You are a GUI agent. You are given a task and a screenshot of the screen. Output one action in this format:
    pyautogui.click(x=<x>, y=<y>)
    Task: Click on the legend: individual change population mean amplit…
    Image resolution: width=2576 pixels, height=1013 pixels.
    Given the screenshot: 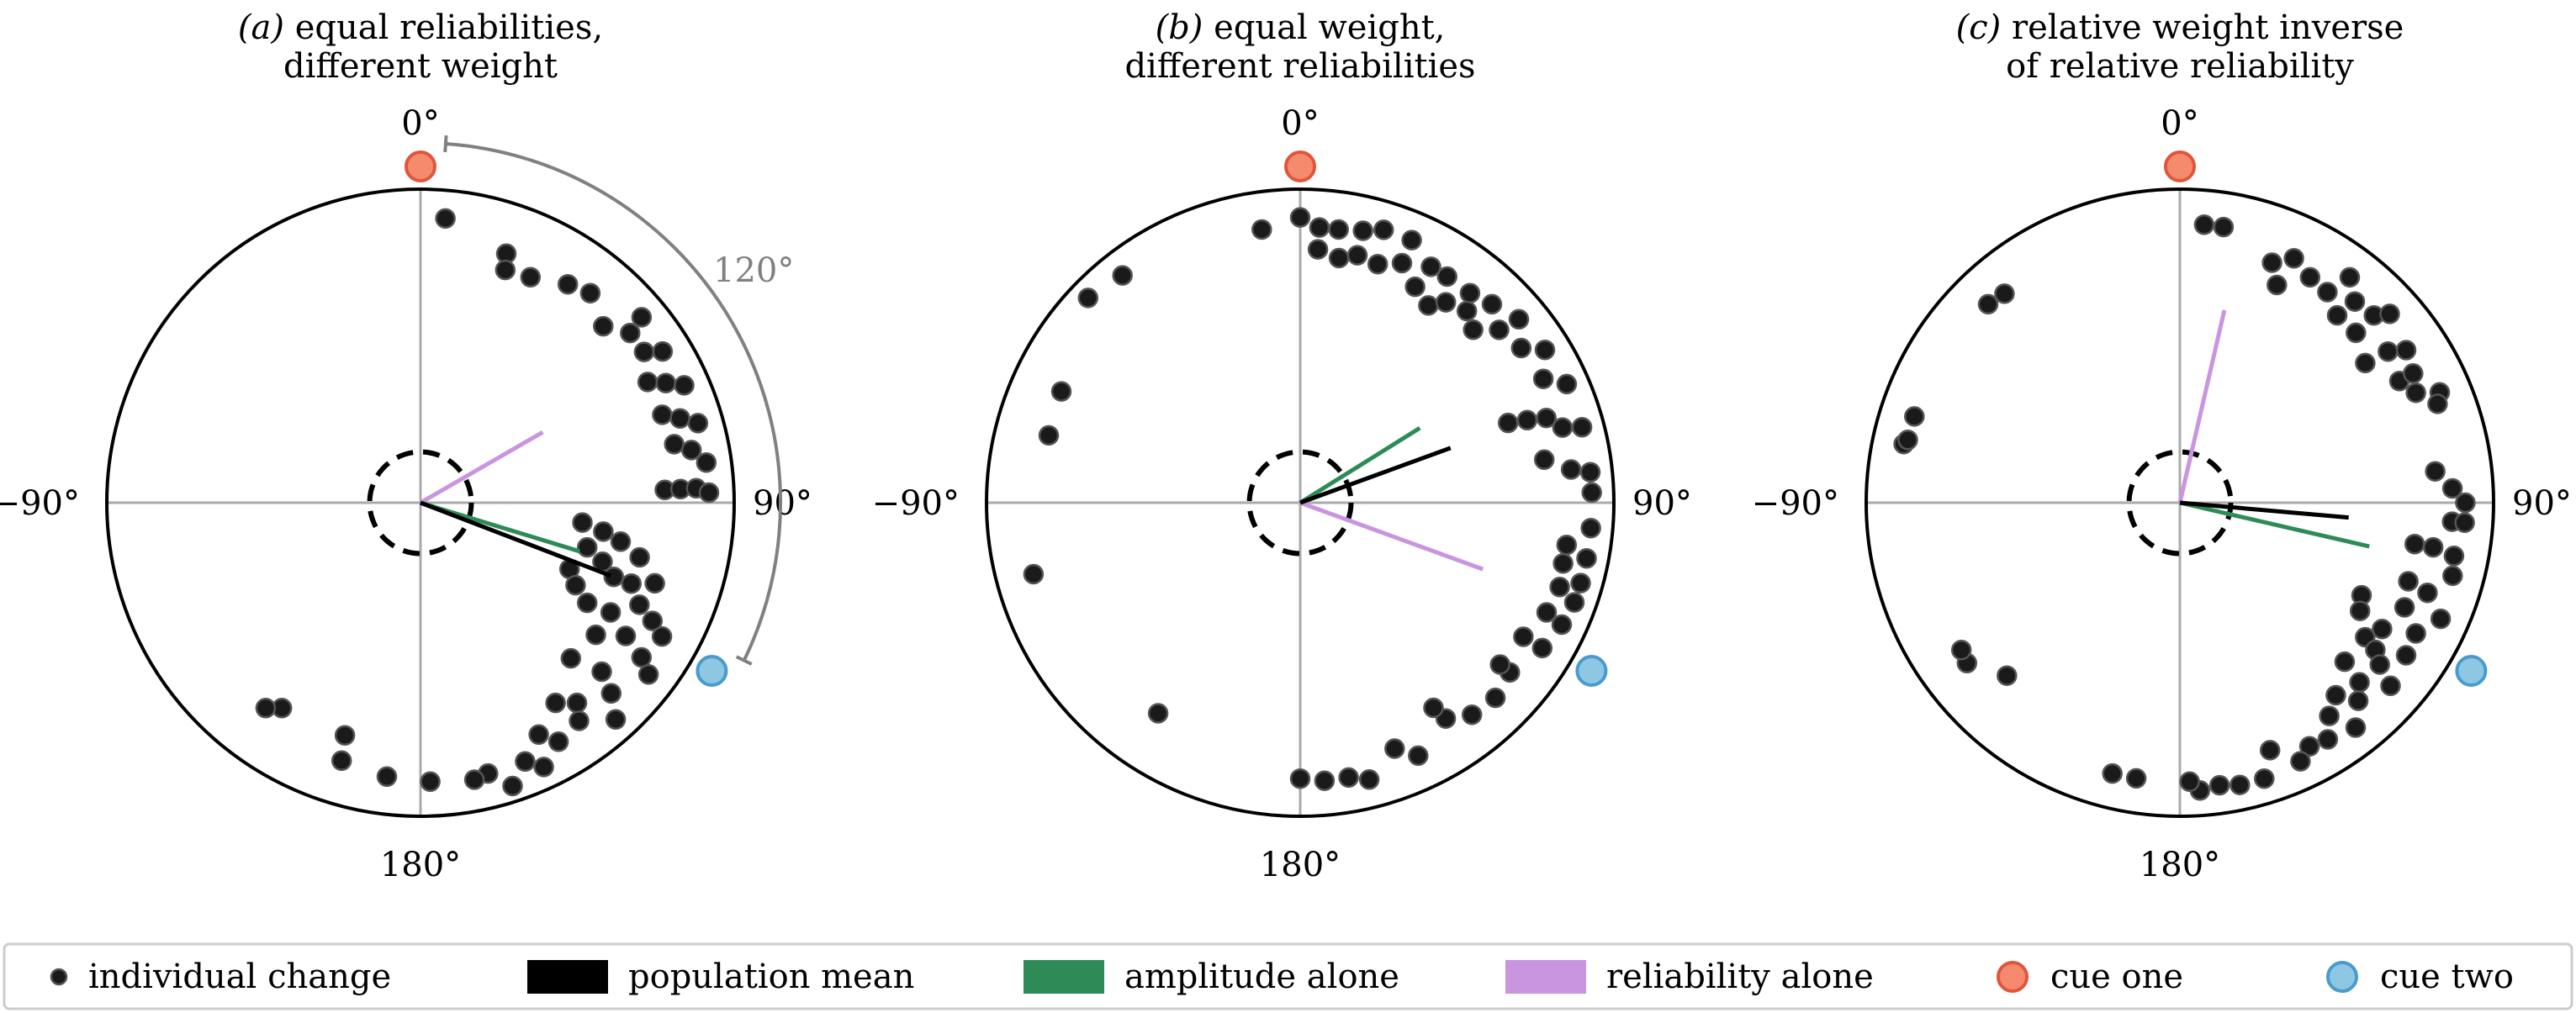 What is the action you would take?
    pyautogui.click(x=1288, y=976)
    